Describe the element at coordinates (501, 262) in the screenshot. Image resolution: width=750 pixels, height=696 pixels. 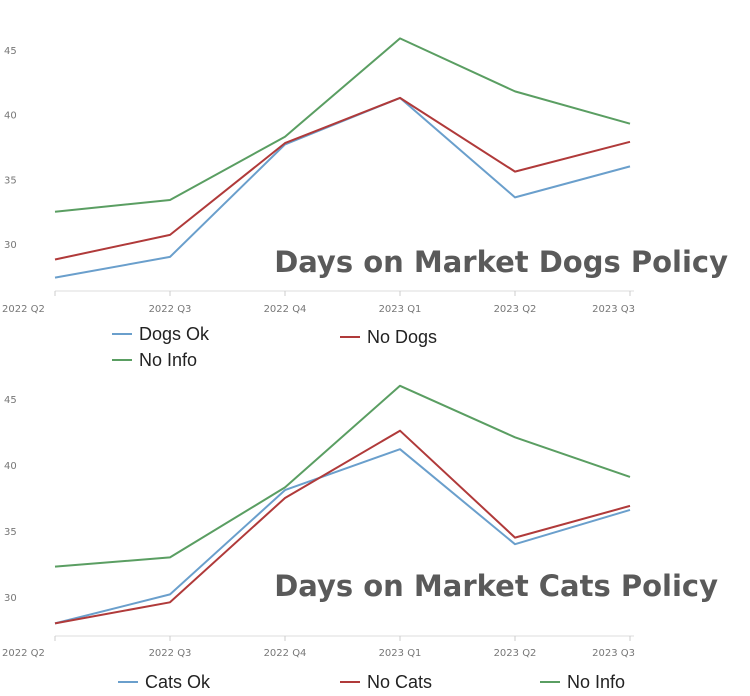
I see `dogs-chart-title: Days on Market Dogs Policy` at that location.